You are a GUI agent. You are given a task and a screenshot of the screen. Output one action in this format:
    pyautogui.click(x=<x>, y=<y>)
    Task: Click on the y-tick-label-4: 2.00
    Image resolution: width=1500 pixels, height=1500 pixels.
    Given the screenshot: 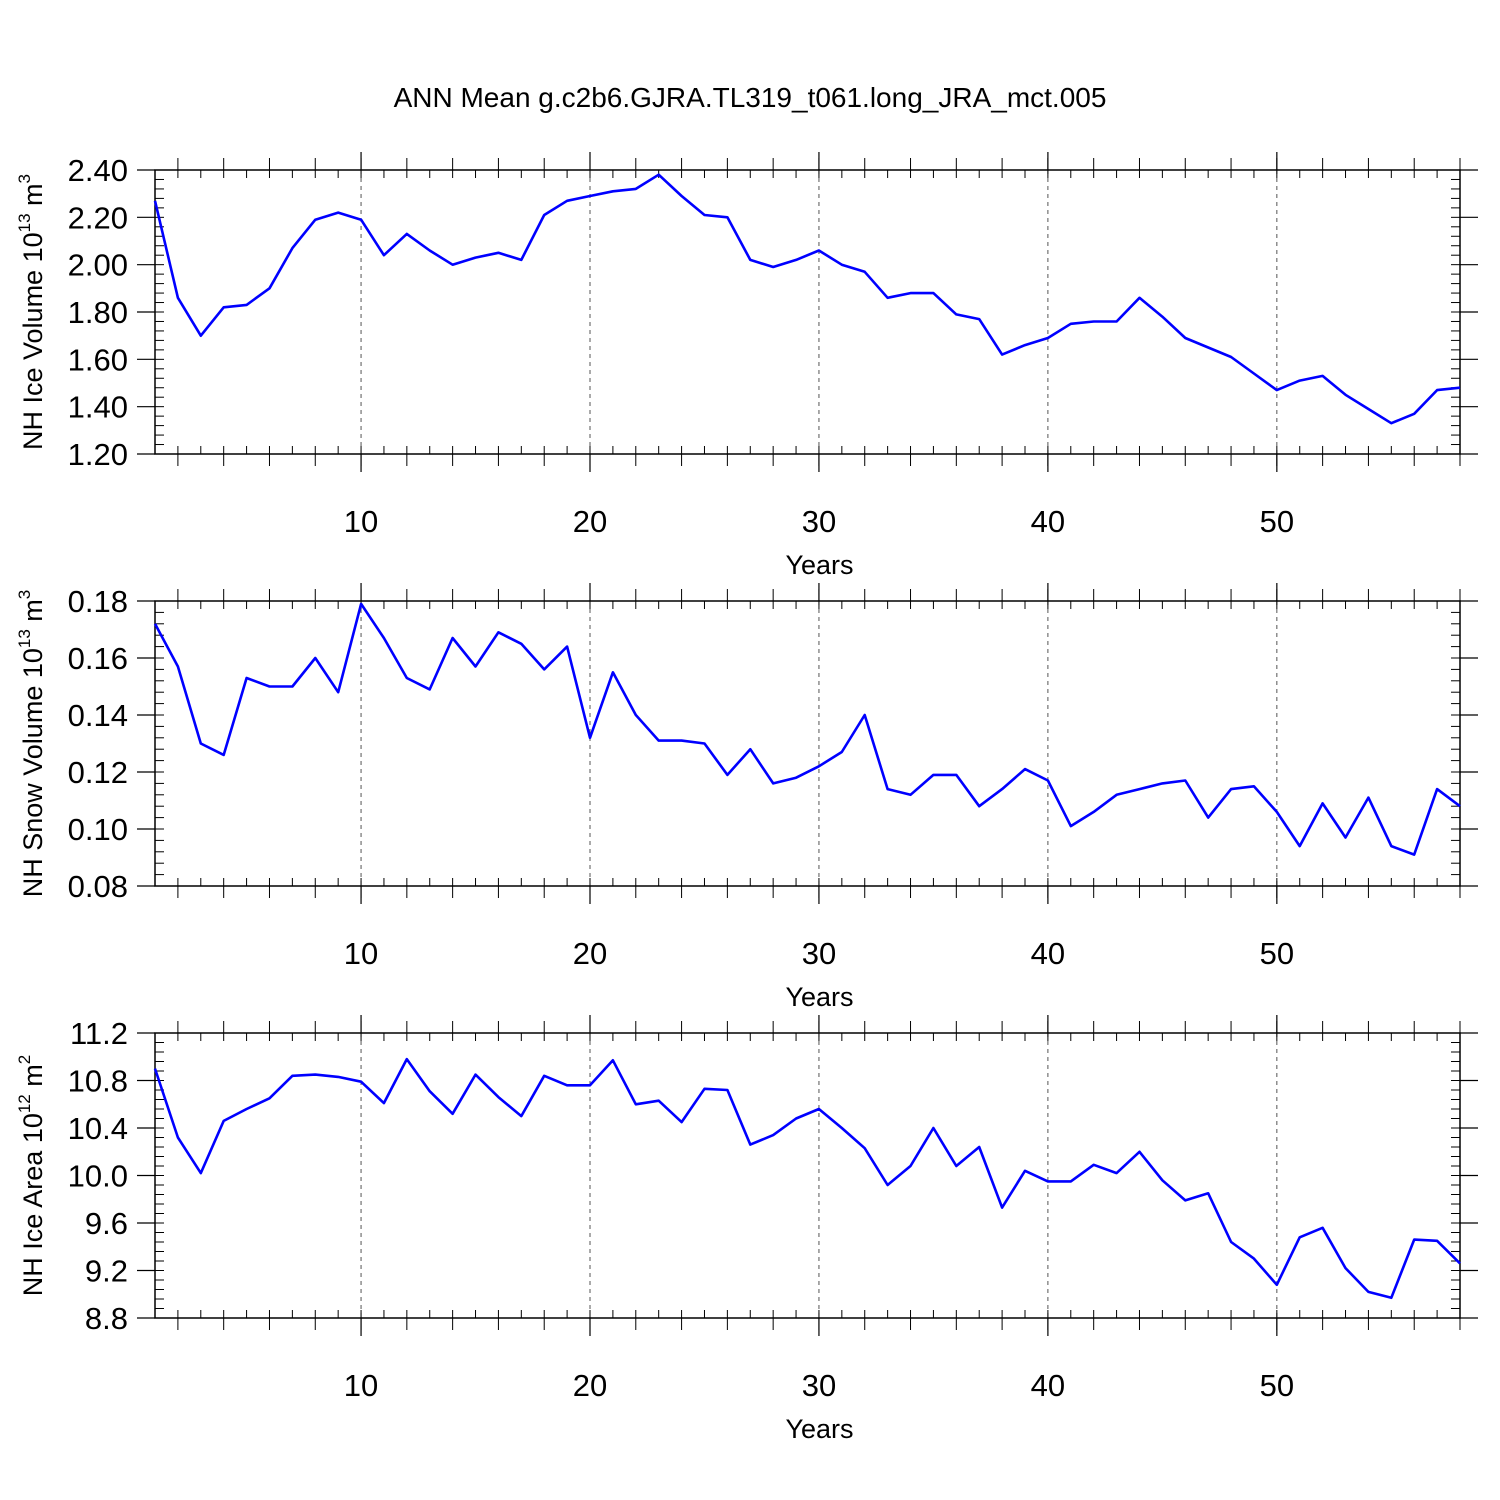 What is the action you would take?
    pyautogui.click(x=98, y=265)
    